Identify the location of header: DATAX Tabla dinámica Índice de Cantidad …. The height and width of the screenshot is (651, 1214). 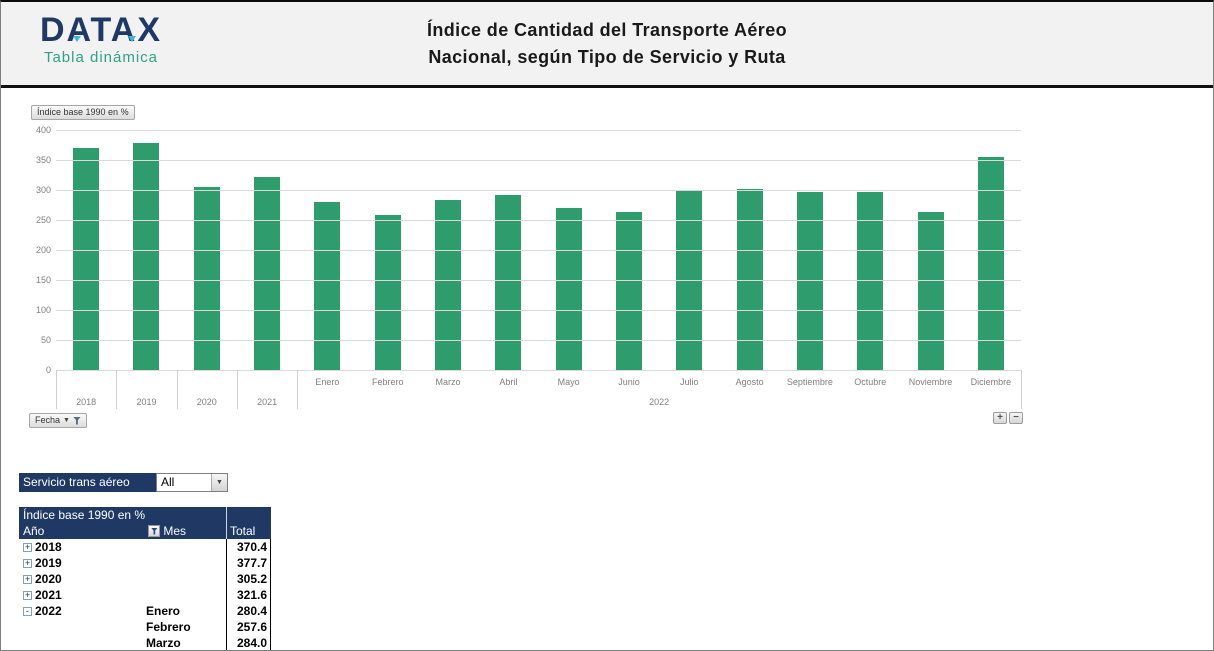
(607, 45).